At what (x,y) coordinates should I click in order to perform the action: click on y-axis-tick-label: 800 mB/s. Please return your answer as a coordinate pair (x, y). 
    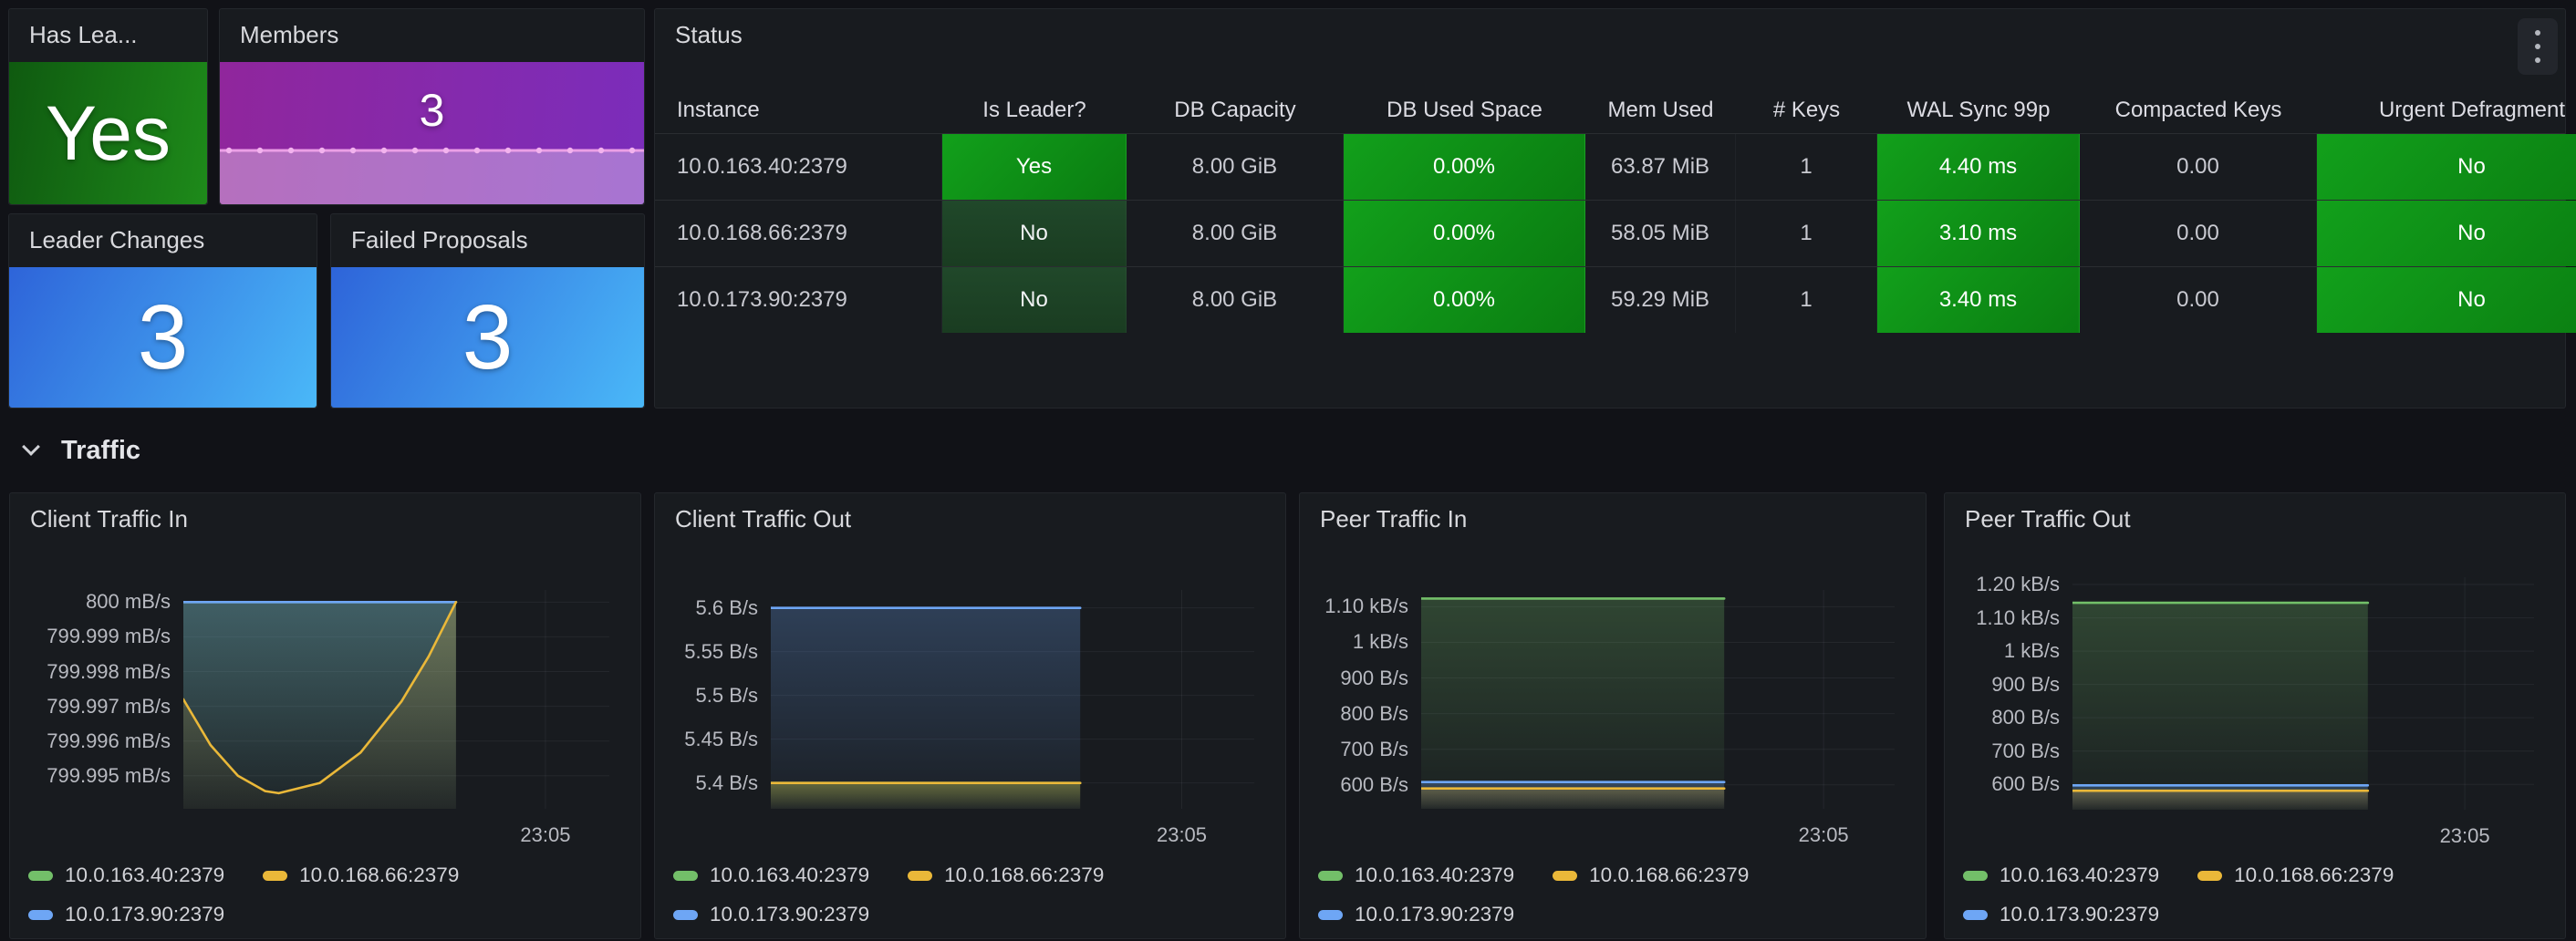
    Looking at the image, I should click on (128, 602).